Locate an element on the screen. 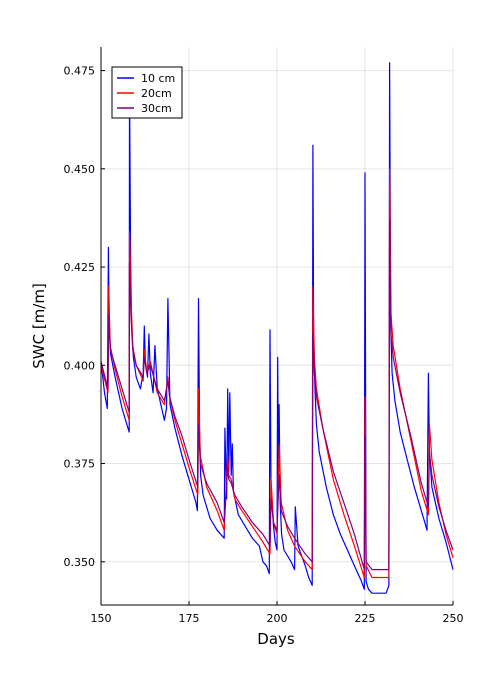 This screenshot has height=700, width=500. x-tick-label: 150 is located at coordinates (101, 618).